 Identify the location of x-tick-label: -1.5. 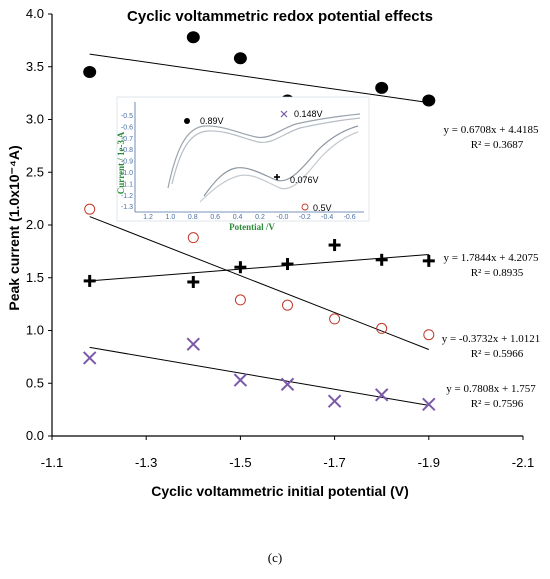
(240, 462).